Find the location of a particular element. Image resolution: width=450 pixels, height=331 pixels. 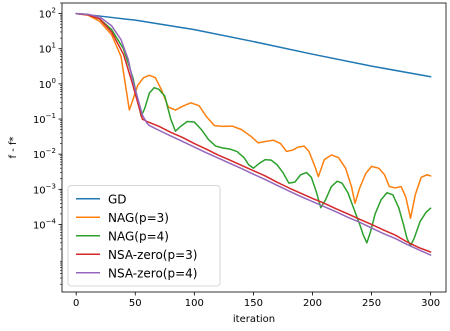

y-tick-label: 10⁻³ is located at coordinates (44, 189).